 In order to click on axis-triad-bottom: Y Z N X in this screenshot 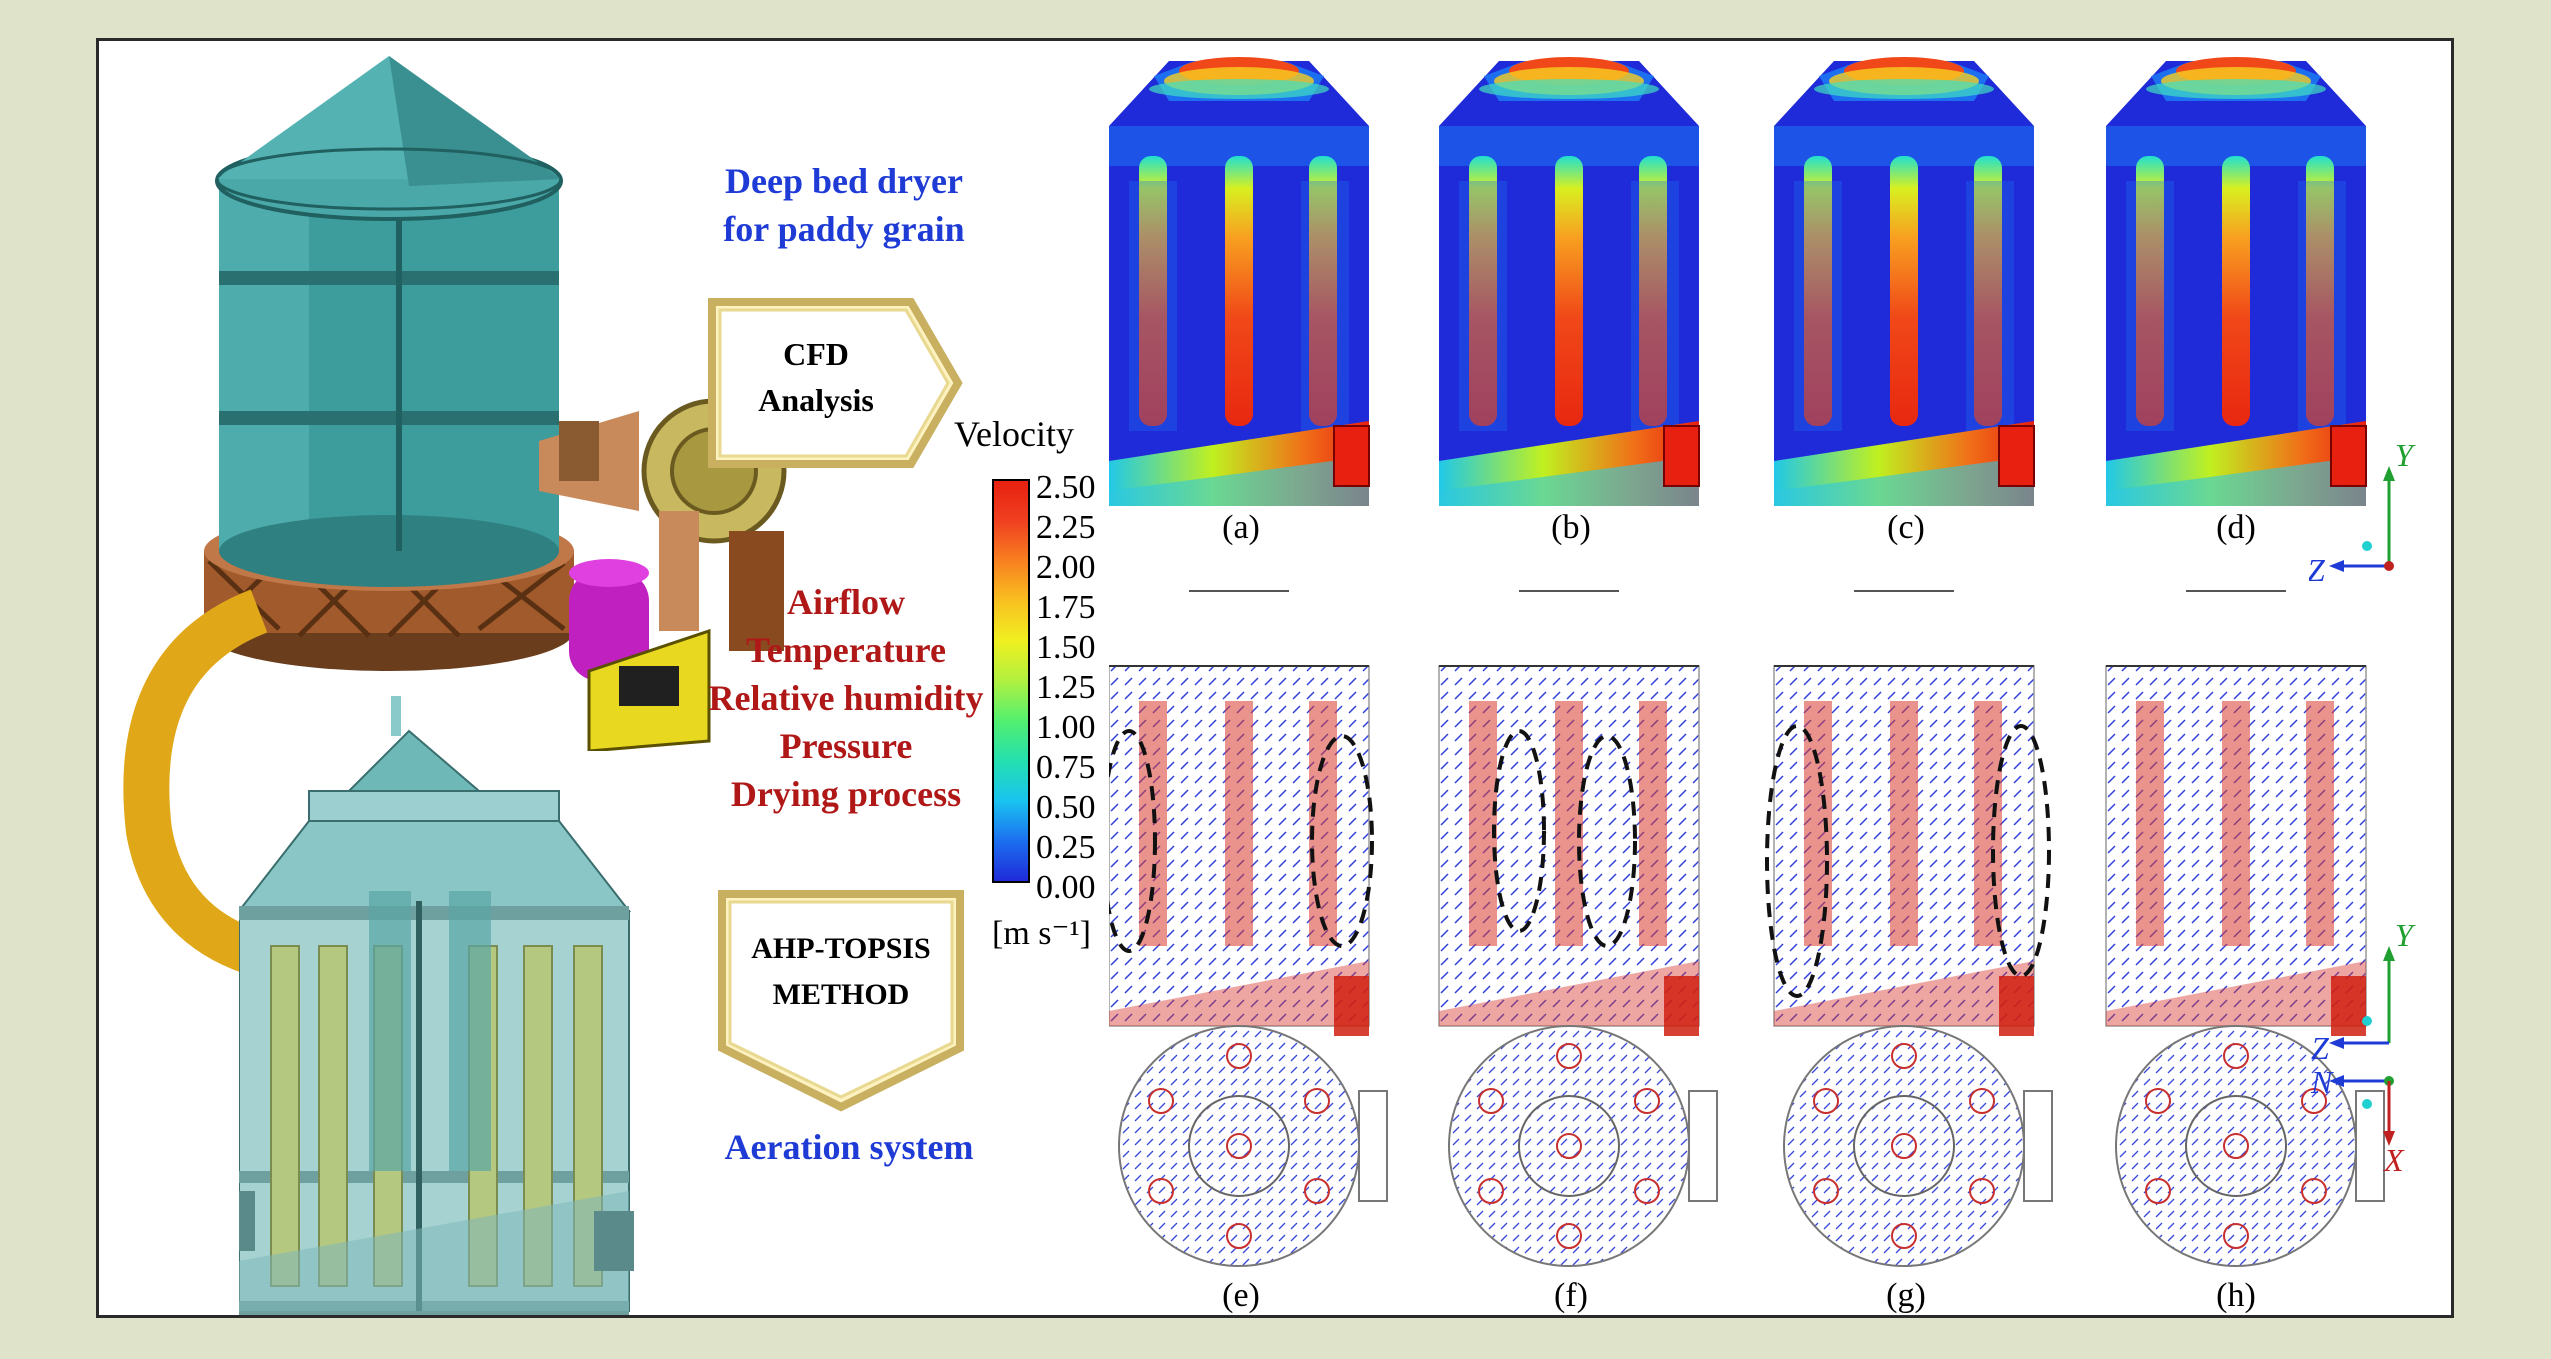, I will do `click(2363, 1046)`.